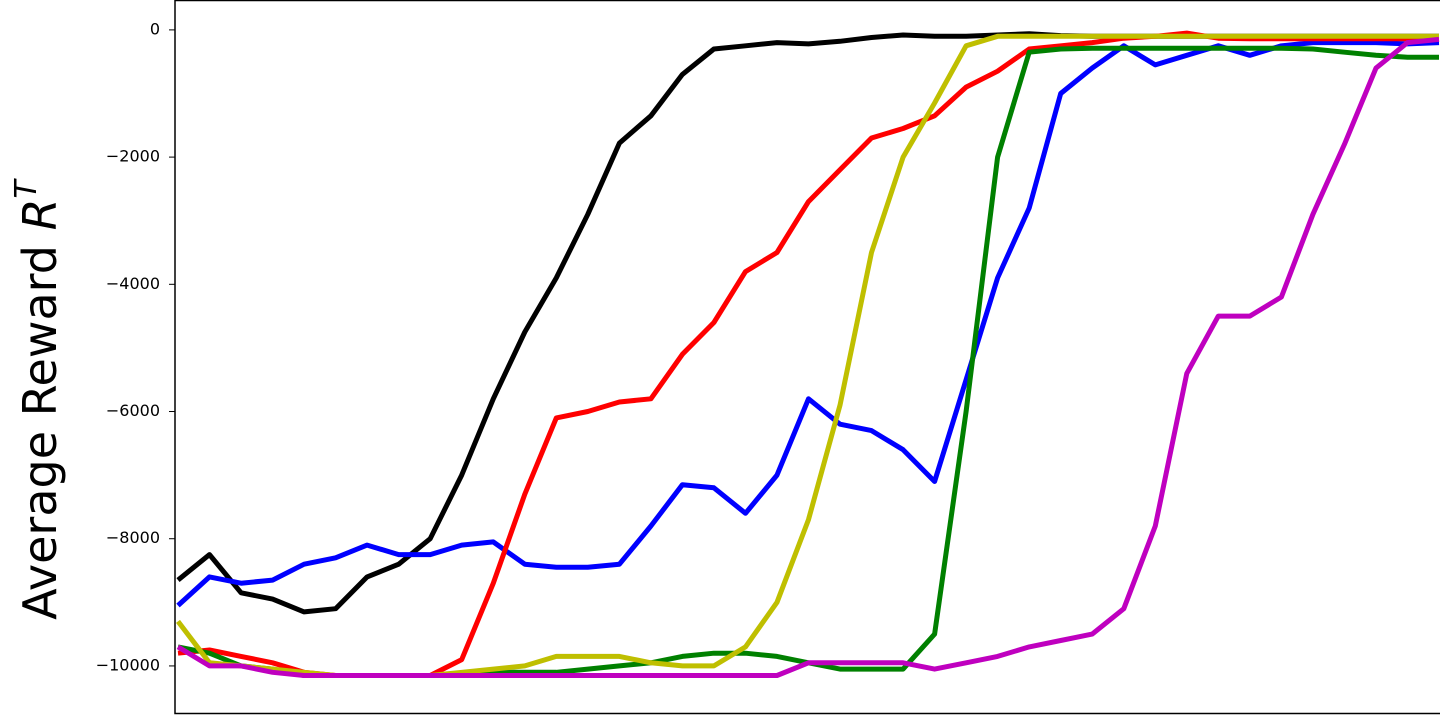  I want to click on y-tick-label: −10000, so click(128, 664).